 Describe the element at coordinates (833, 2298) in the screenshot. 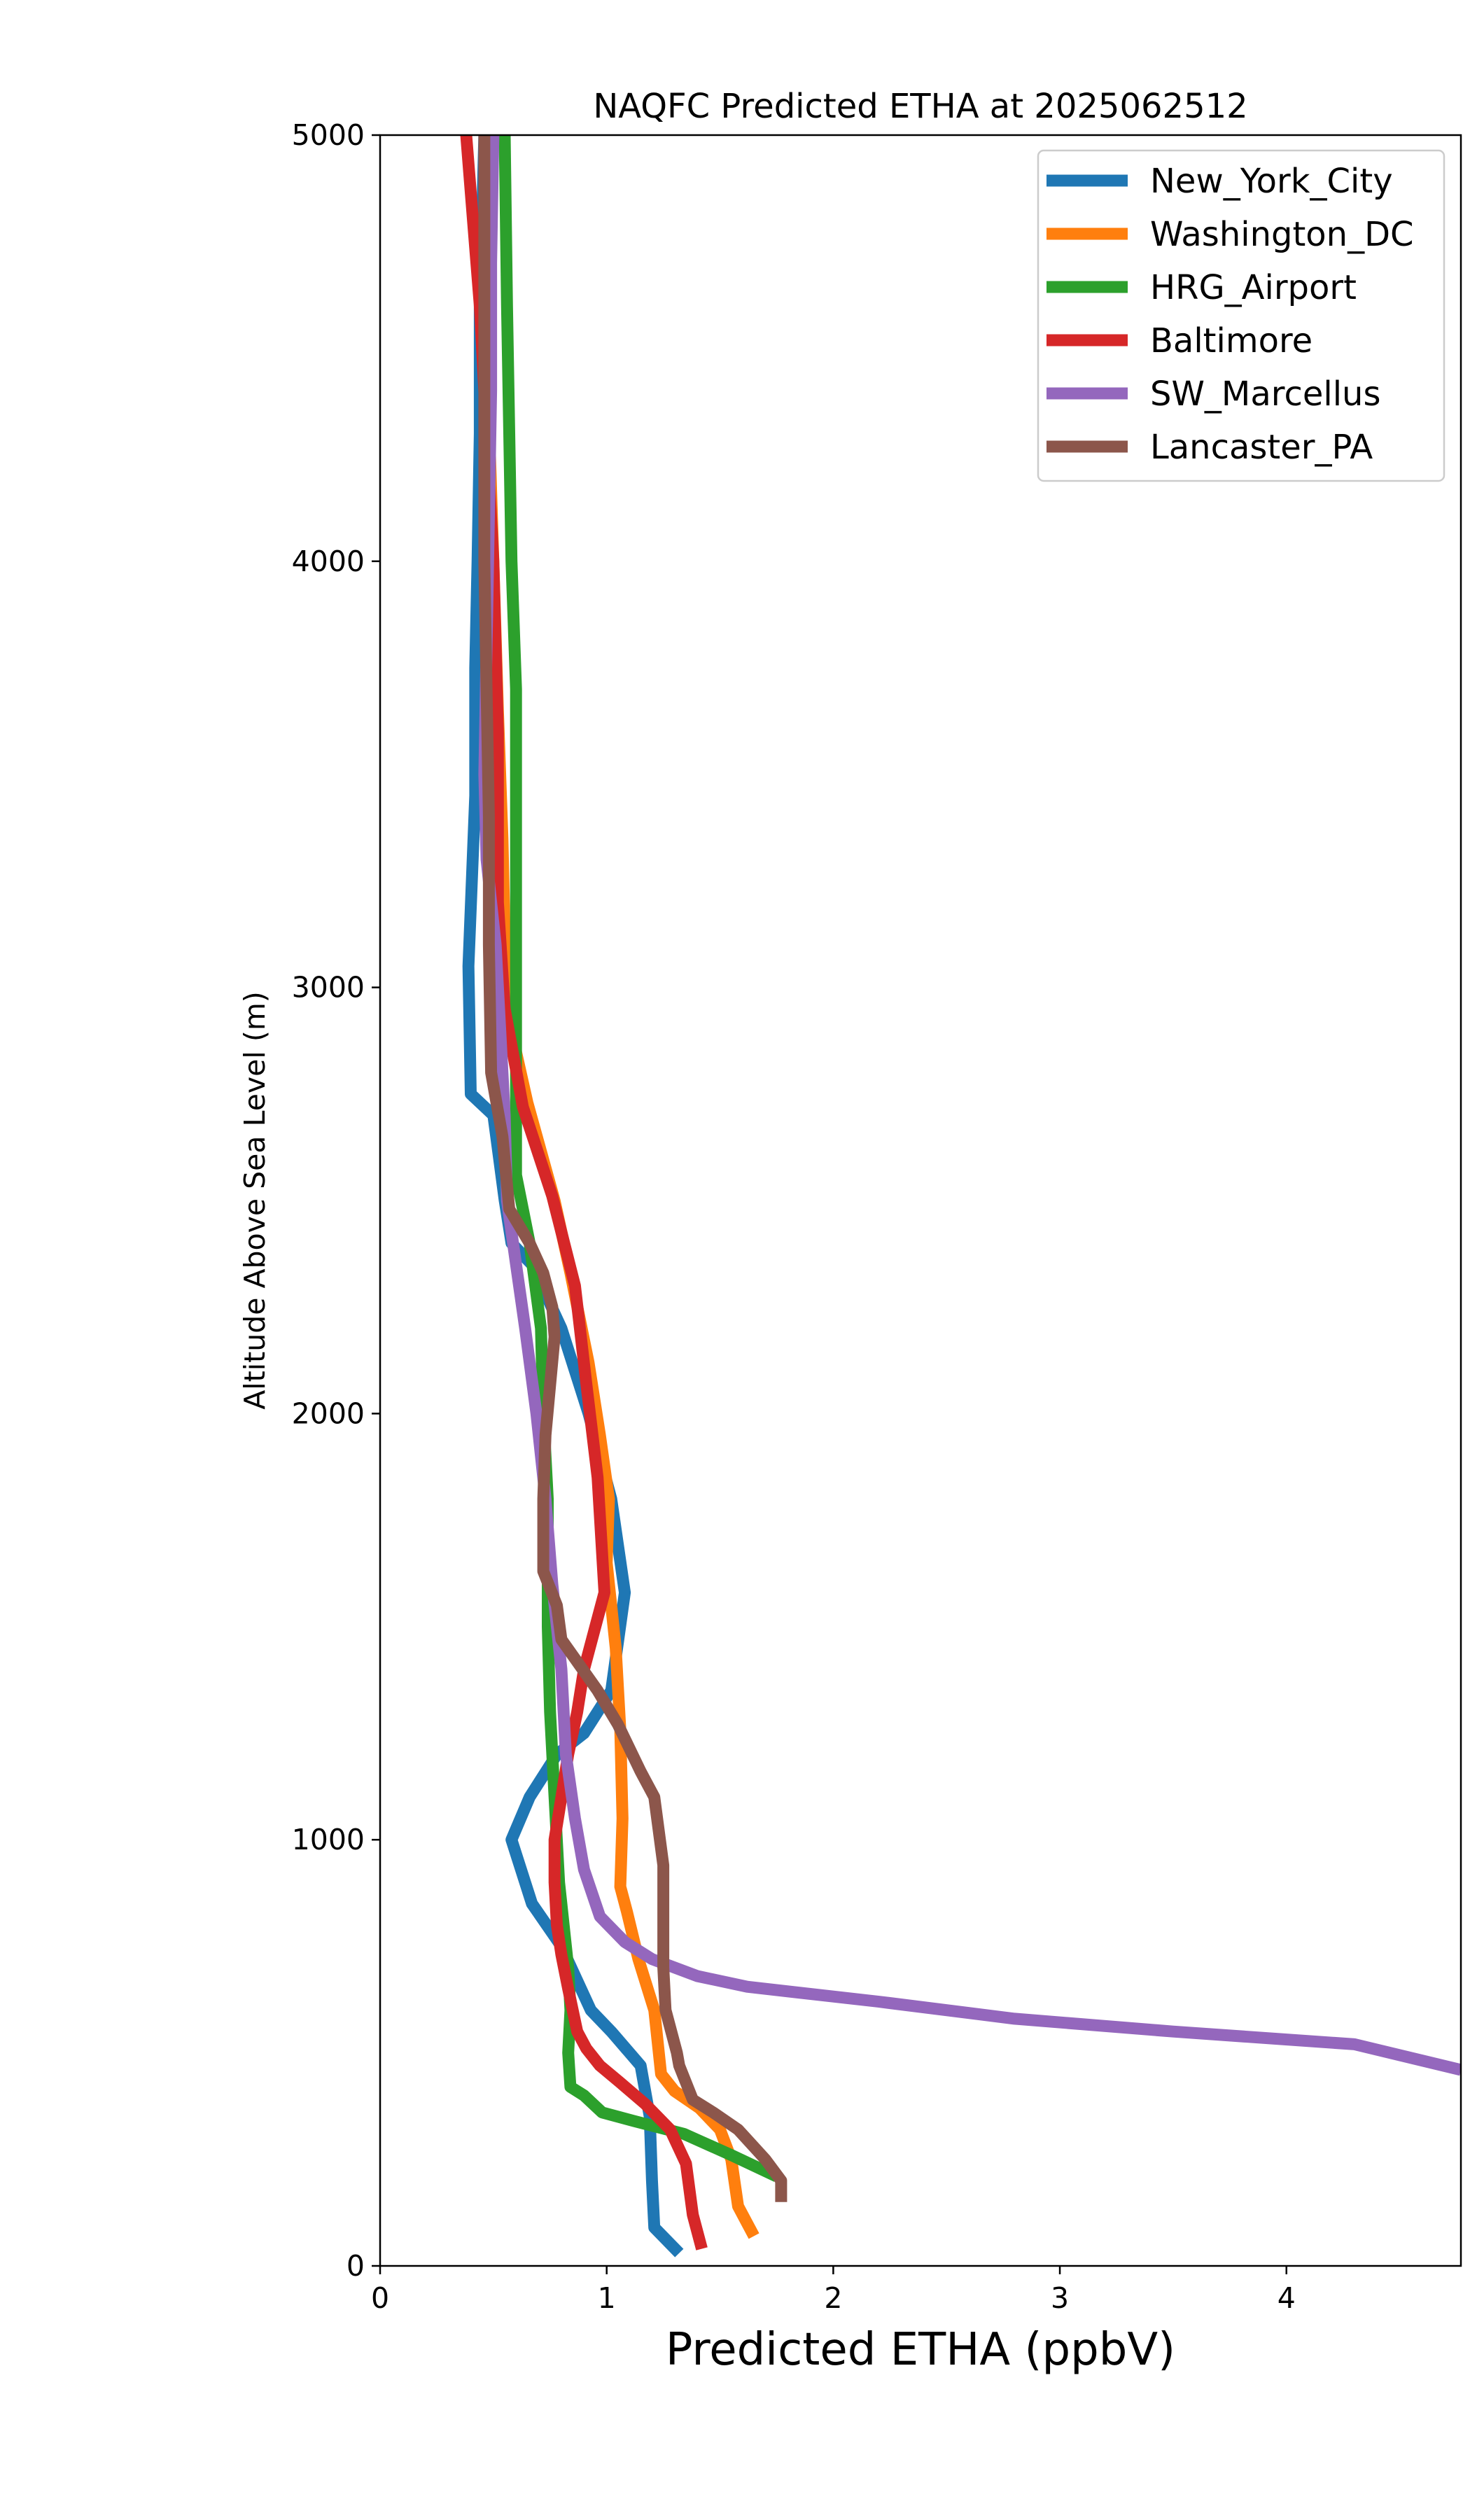

I see `x-tick-label: 2` at that location.